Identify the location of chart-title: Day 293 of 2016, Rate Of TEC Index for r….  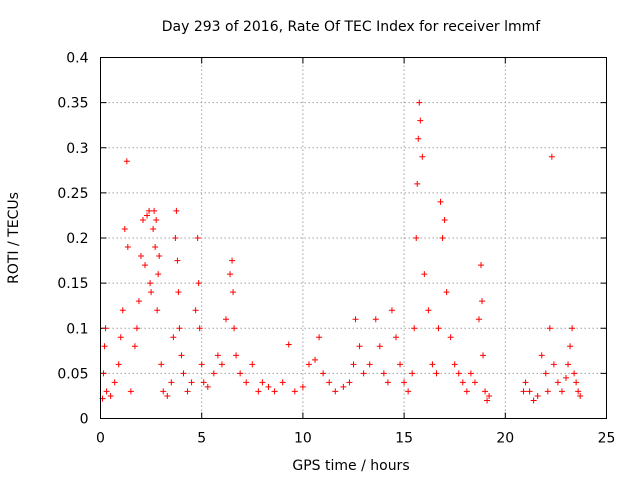
(352, 27).